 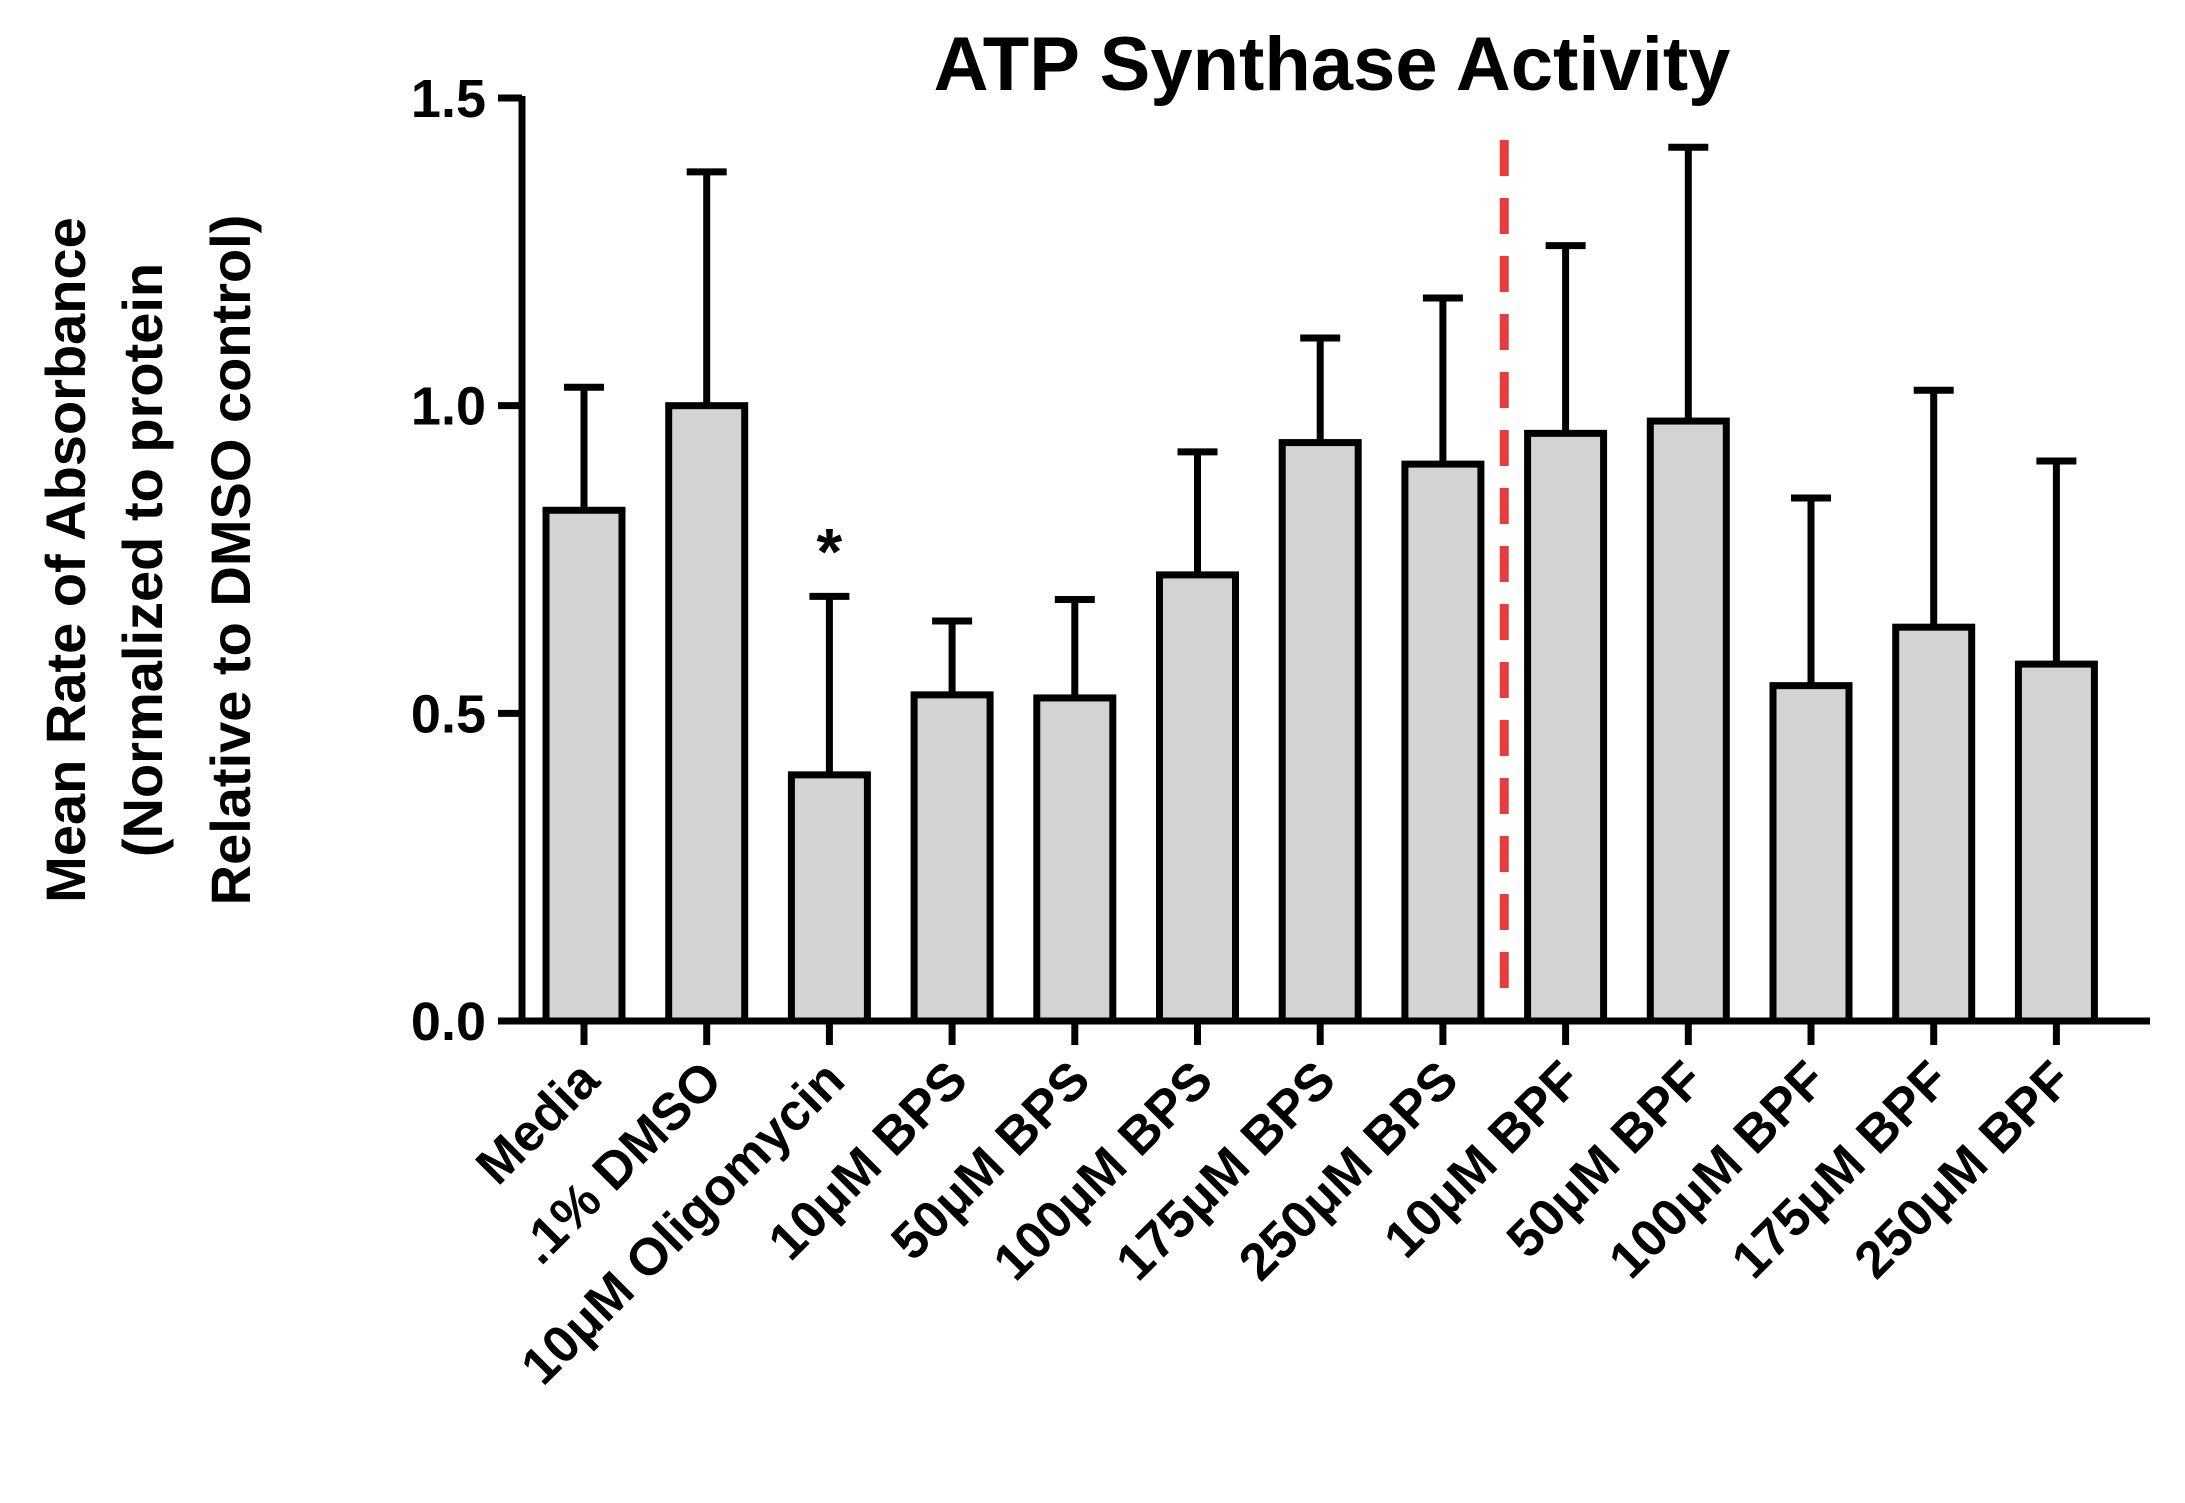 What do you see at coordinates (448, 407) in the screenshot?
I see `y-tick-label: 1.0` at bounding box center [448, 407].